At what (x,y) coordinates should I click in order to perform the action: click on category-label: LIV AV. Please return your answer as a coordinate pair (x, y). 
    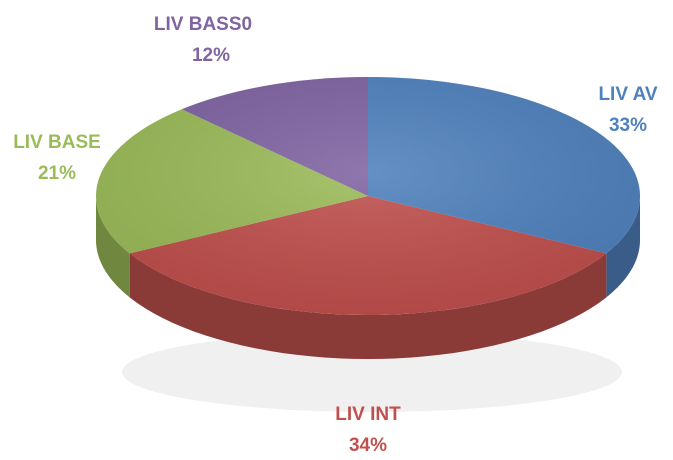
    Looking at the image, I should click on (627, 94).